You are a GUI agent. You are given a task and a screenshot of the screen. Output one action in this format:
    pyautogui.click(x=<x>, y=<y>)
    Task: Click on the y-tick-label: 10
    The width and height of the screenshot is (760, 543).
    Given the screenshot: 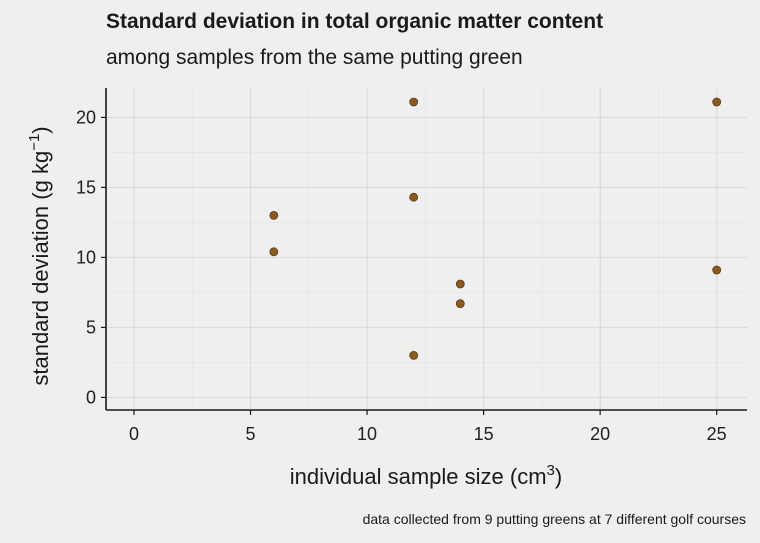 What is the action you would take?
    pyautogui.click(x=86, y=257)
    